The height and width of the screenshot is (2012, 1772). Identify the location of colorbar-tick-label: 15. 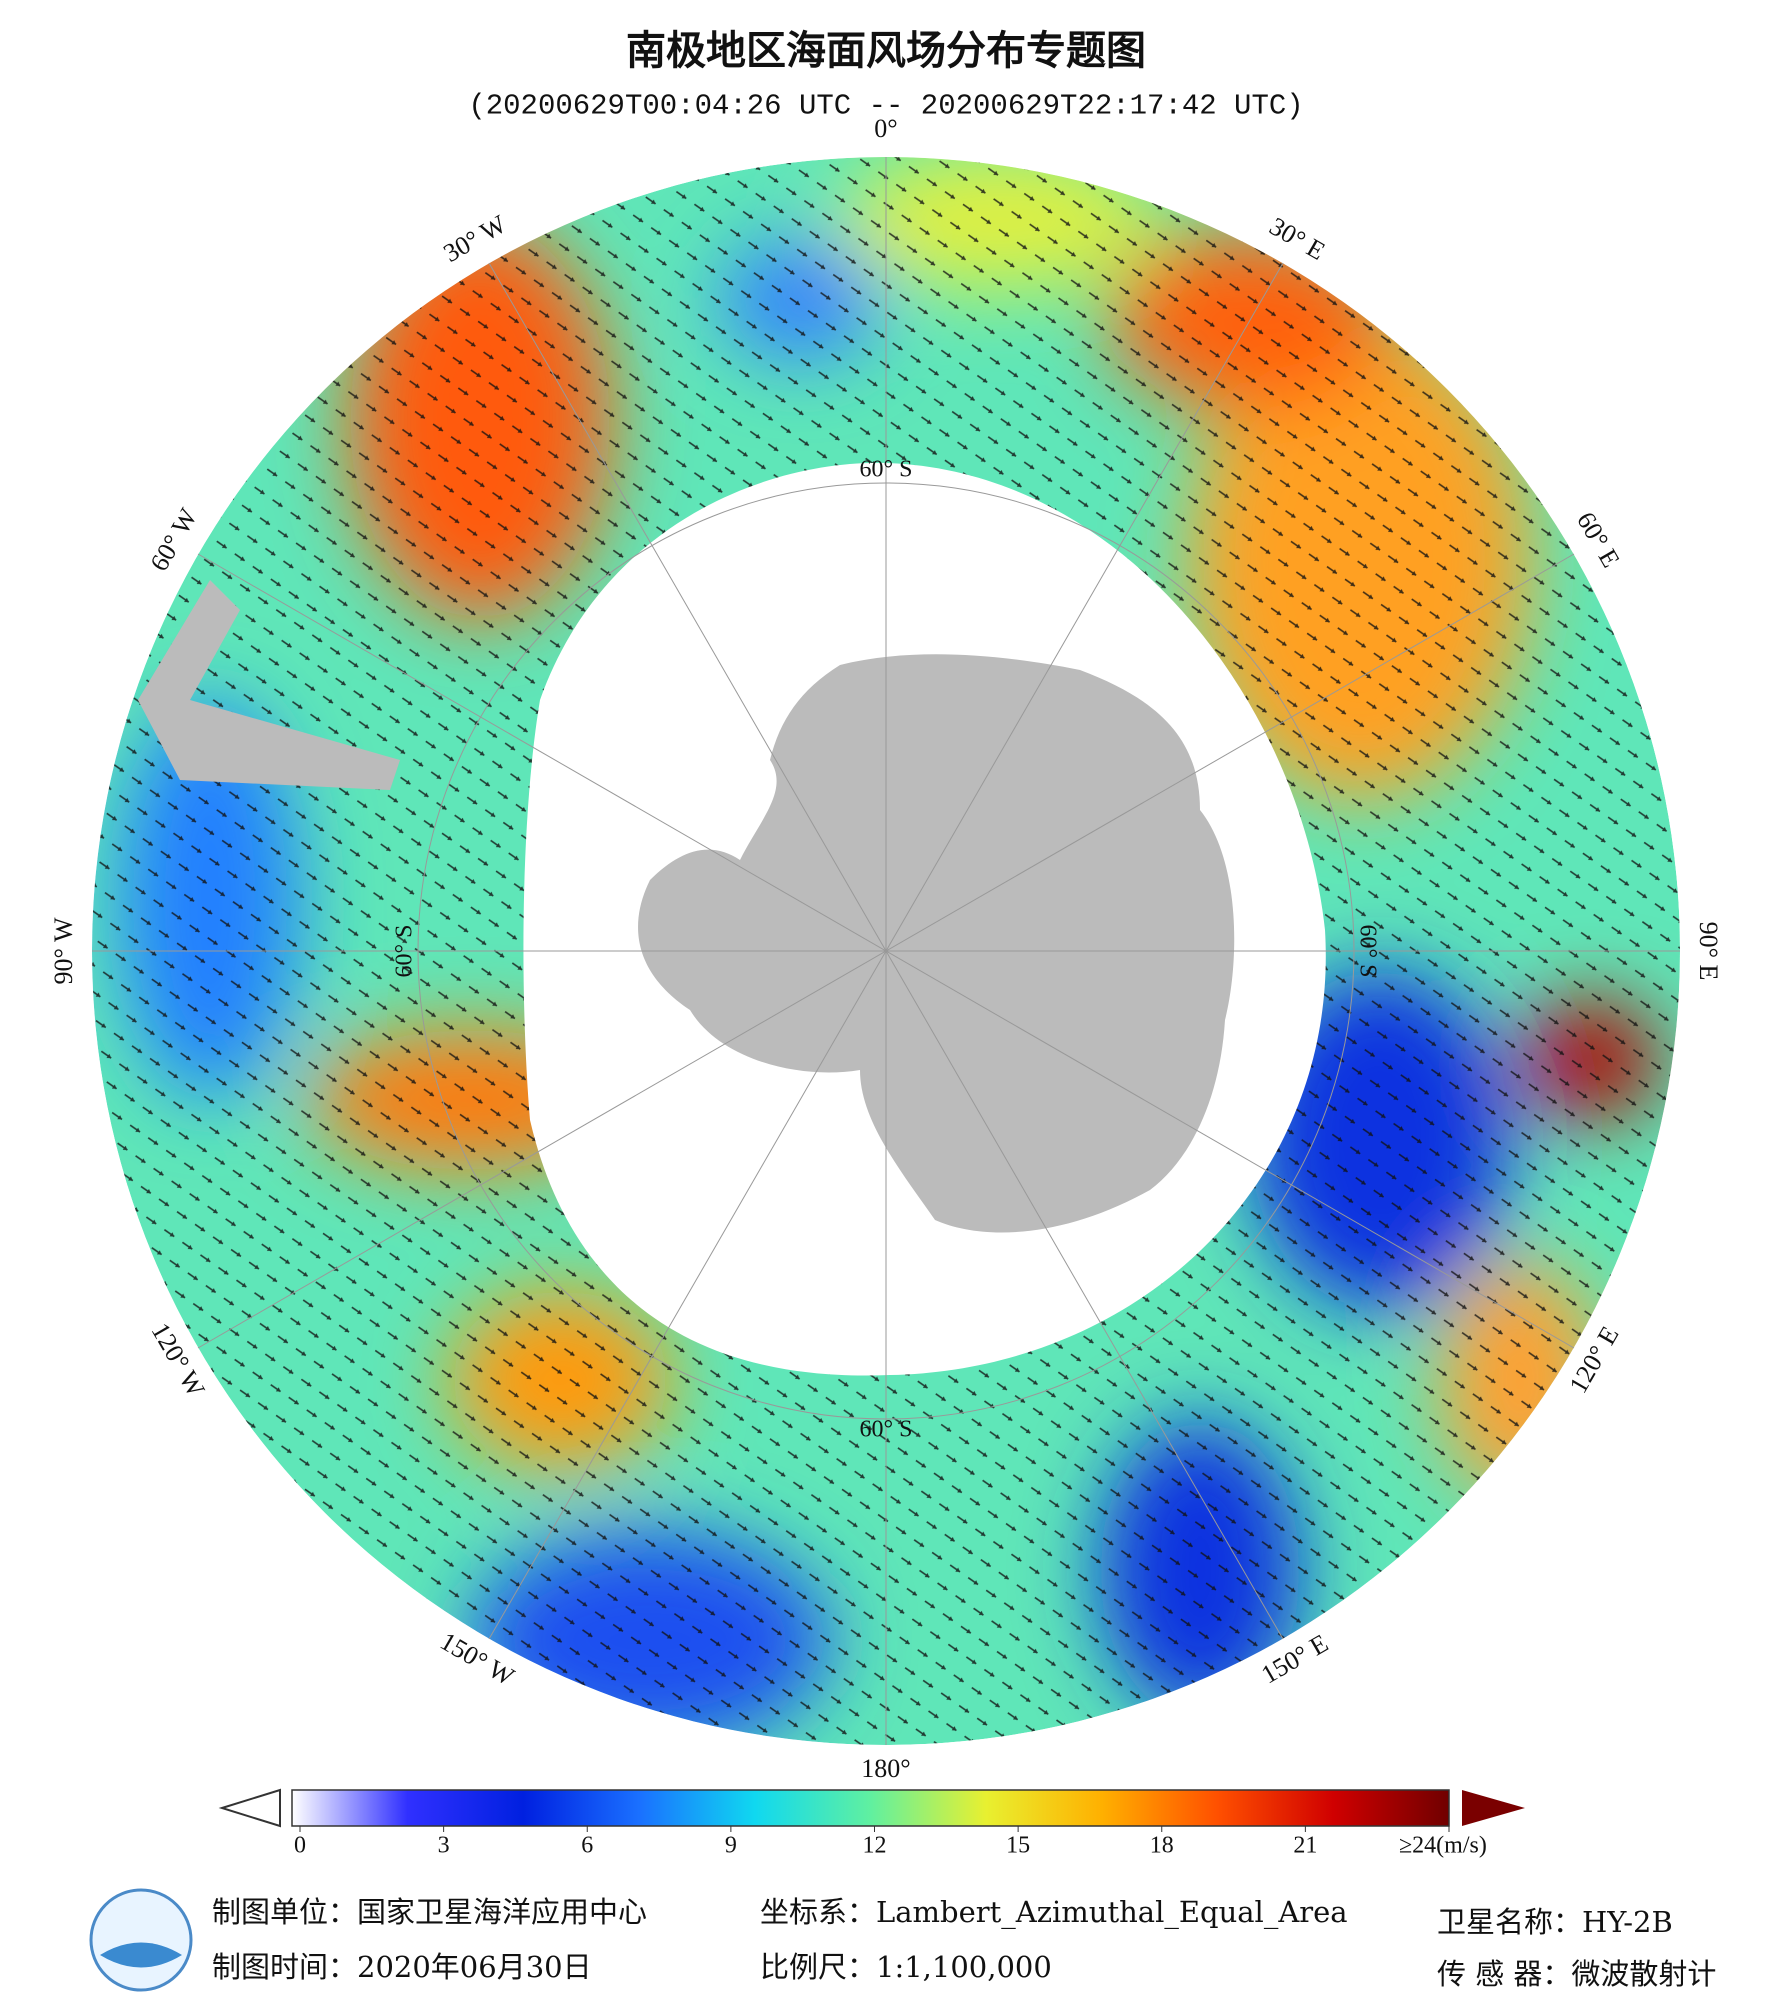
(1018, 1846).